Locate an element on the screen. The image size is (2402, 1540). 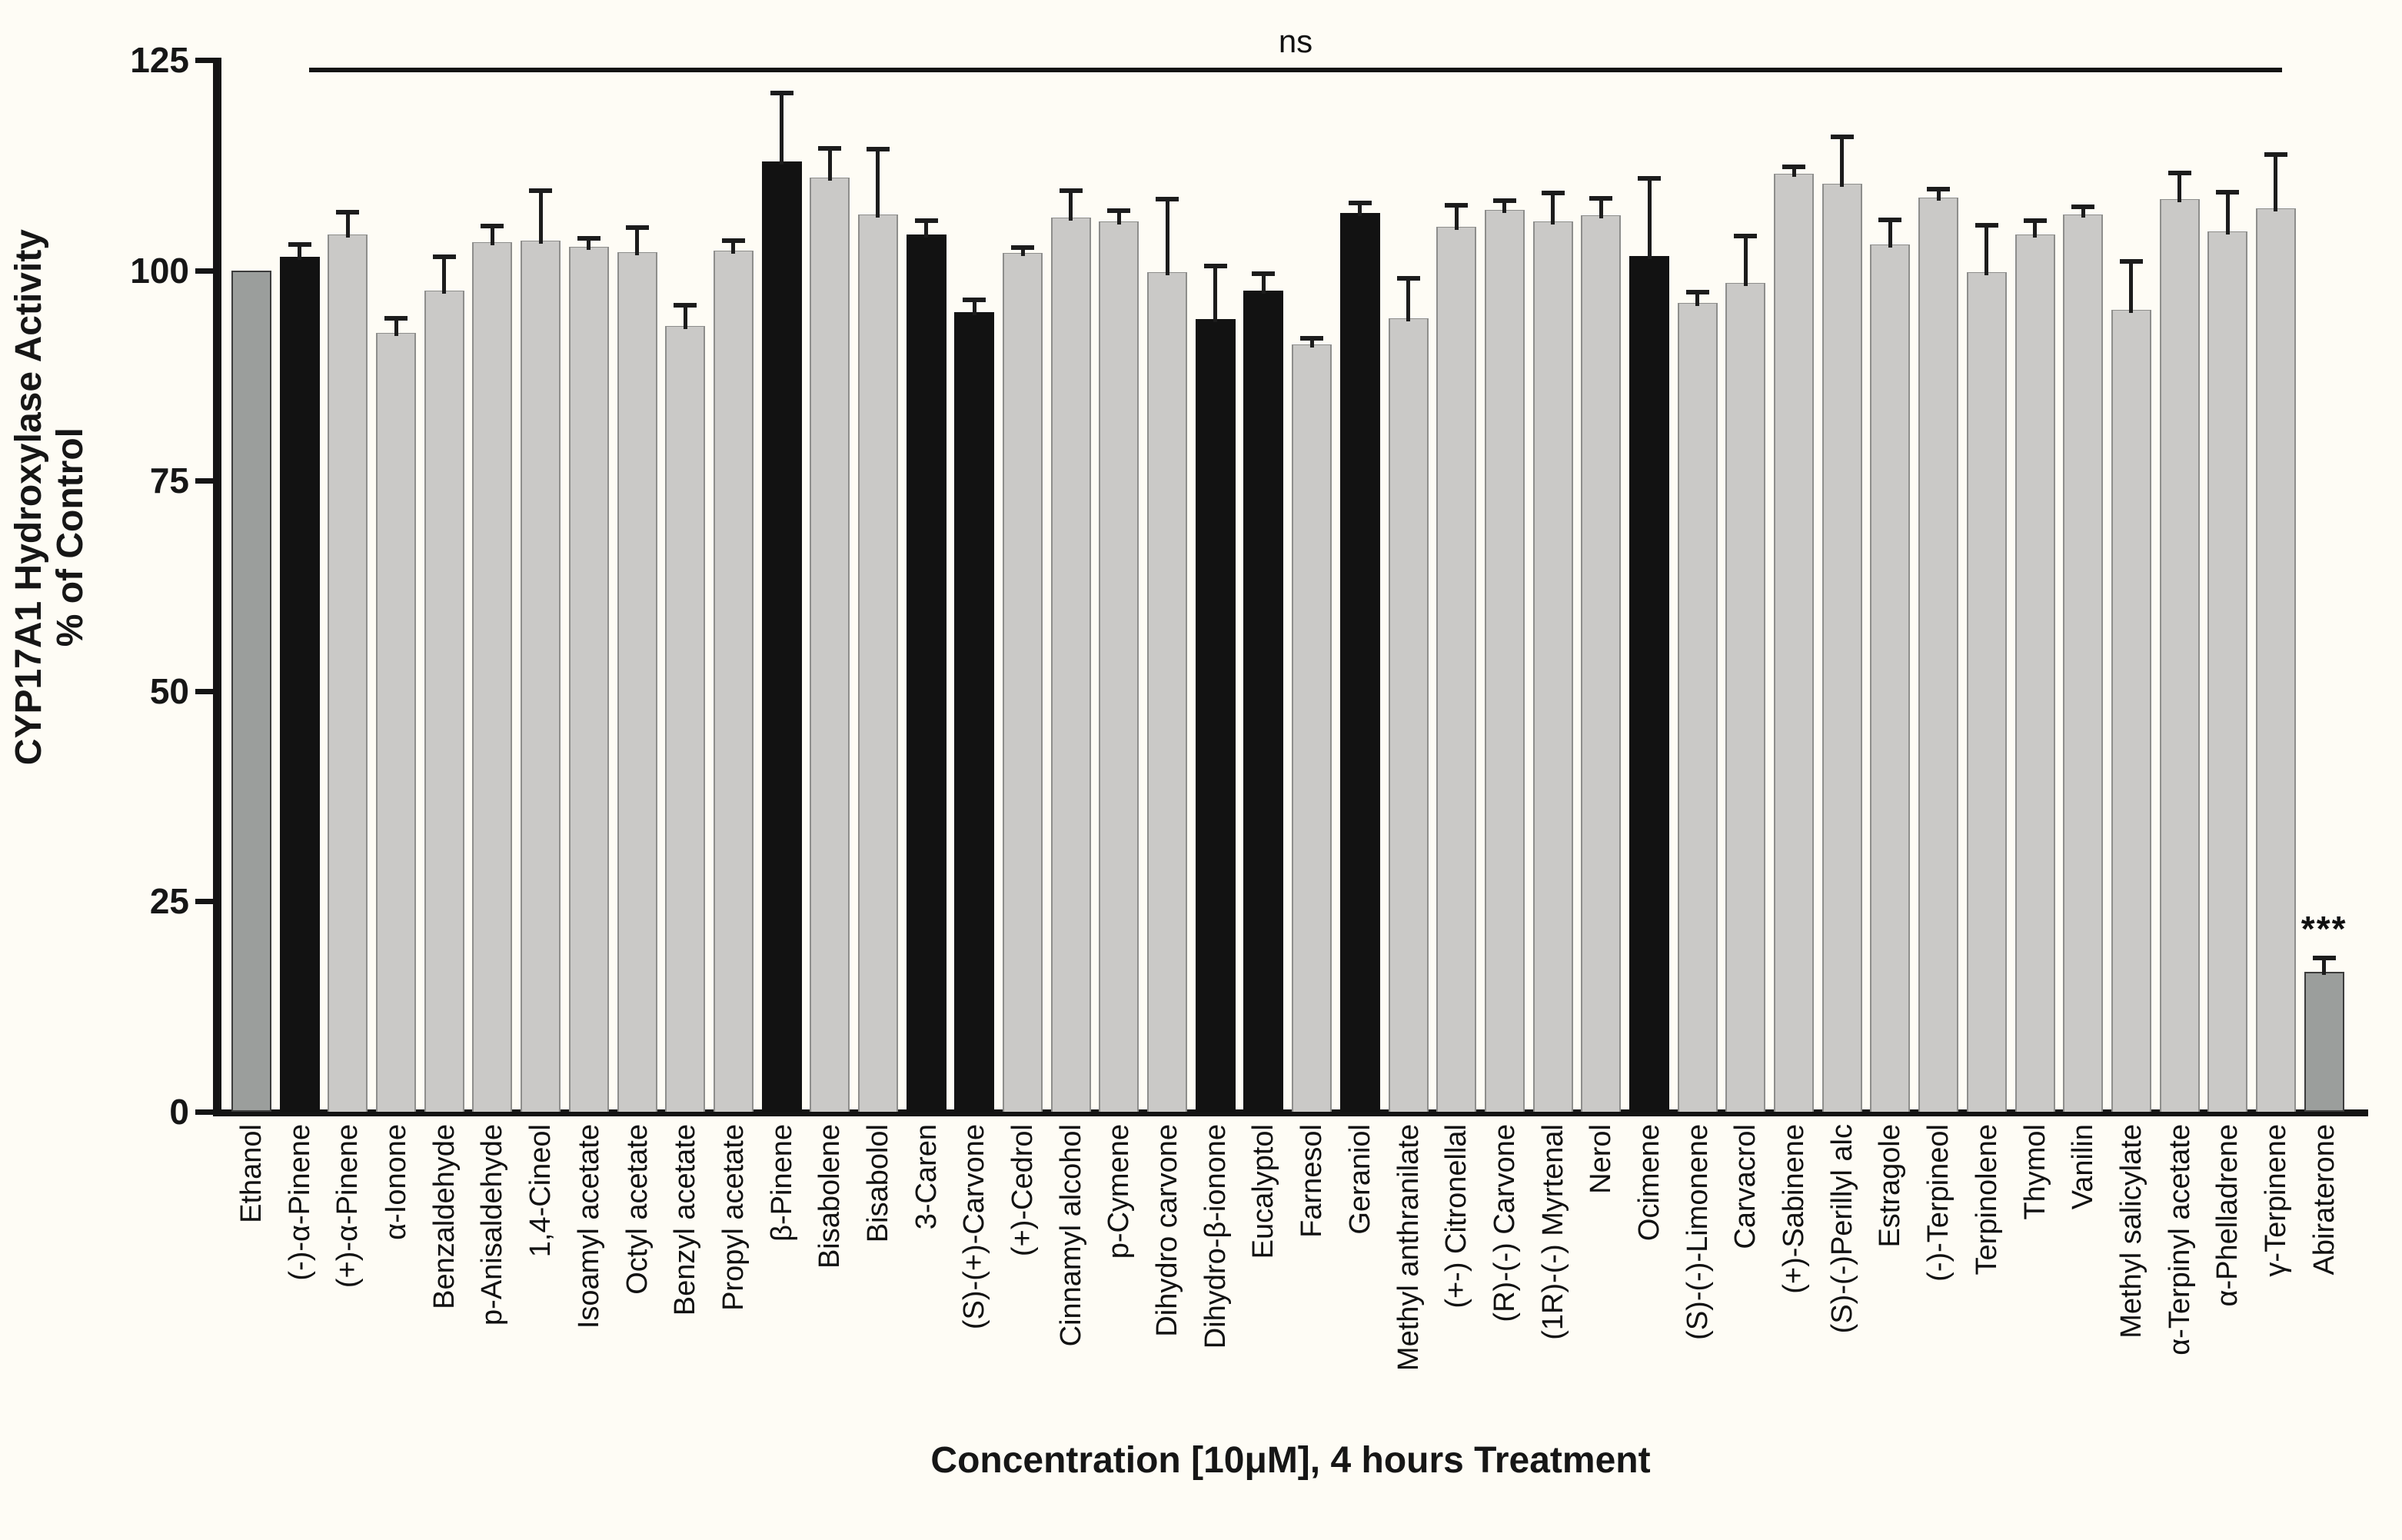
y-tick-label: 50 is located at coordinates (169, 690).